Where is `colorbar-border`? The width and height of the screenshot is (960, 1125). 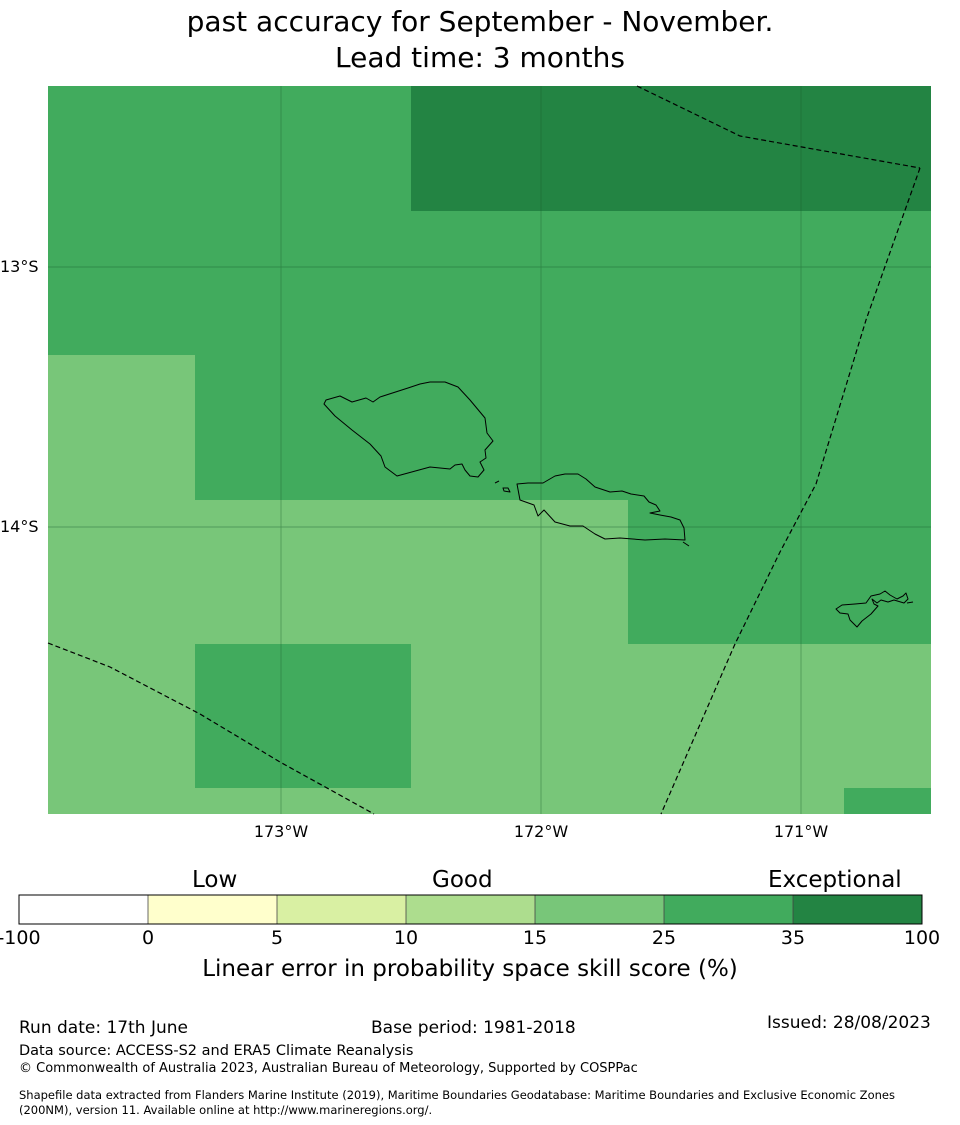
colorbar-border is located at coordinates (470, 909).